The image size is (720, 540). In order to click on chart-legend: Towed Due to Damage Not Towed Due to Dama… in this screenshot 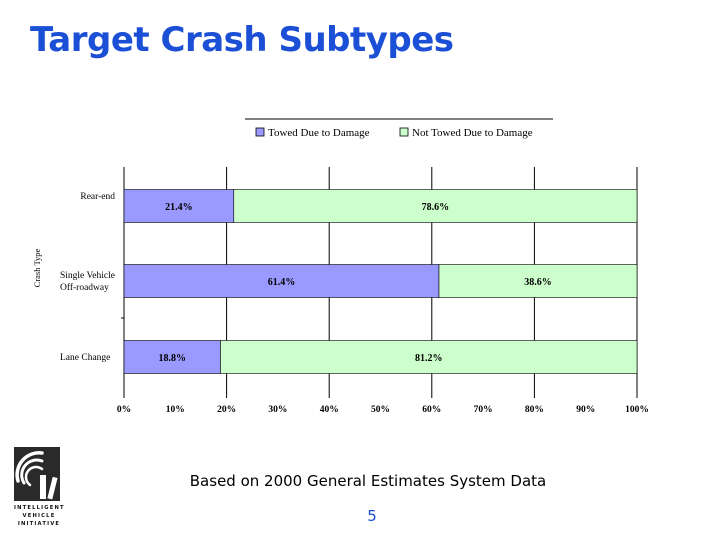, I will do `click(399, 128)`.